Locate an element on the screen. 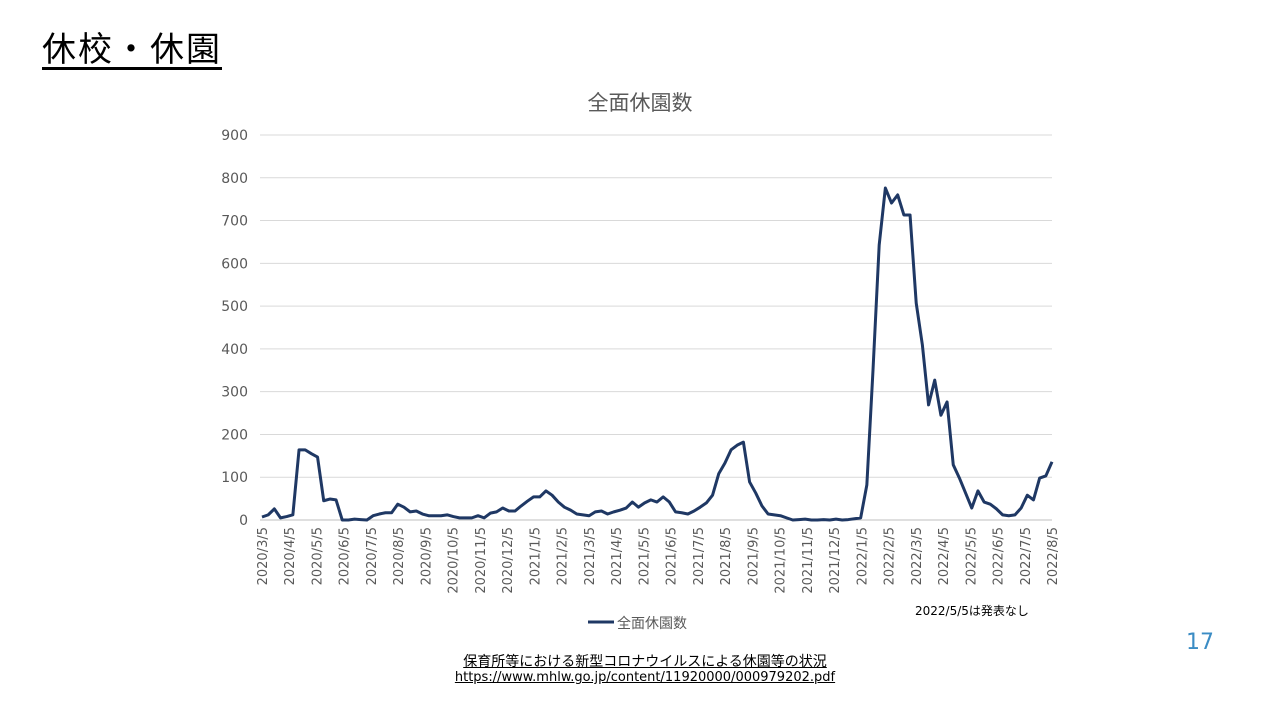  legend: 全面休園数 is located at coordinates (637, 623).